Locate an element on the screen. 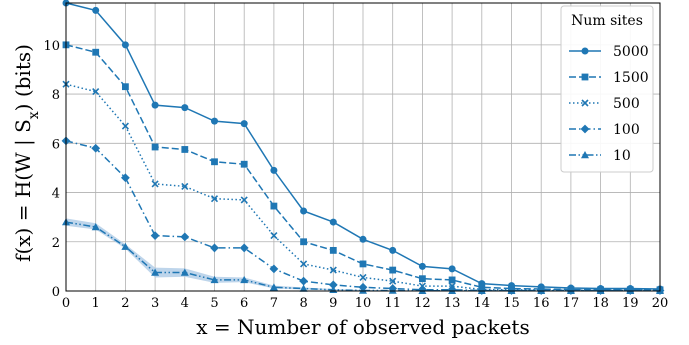 Image resolution: width=689 pixels, height=345 pixels. x-tick-label: 14 is located at coordinates (482, 303).